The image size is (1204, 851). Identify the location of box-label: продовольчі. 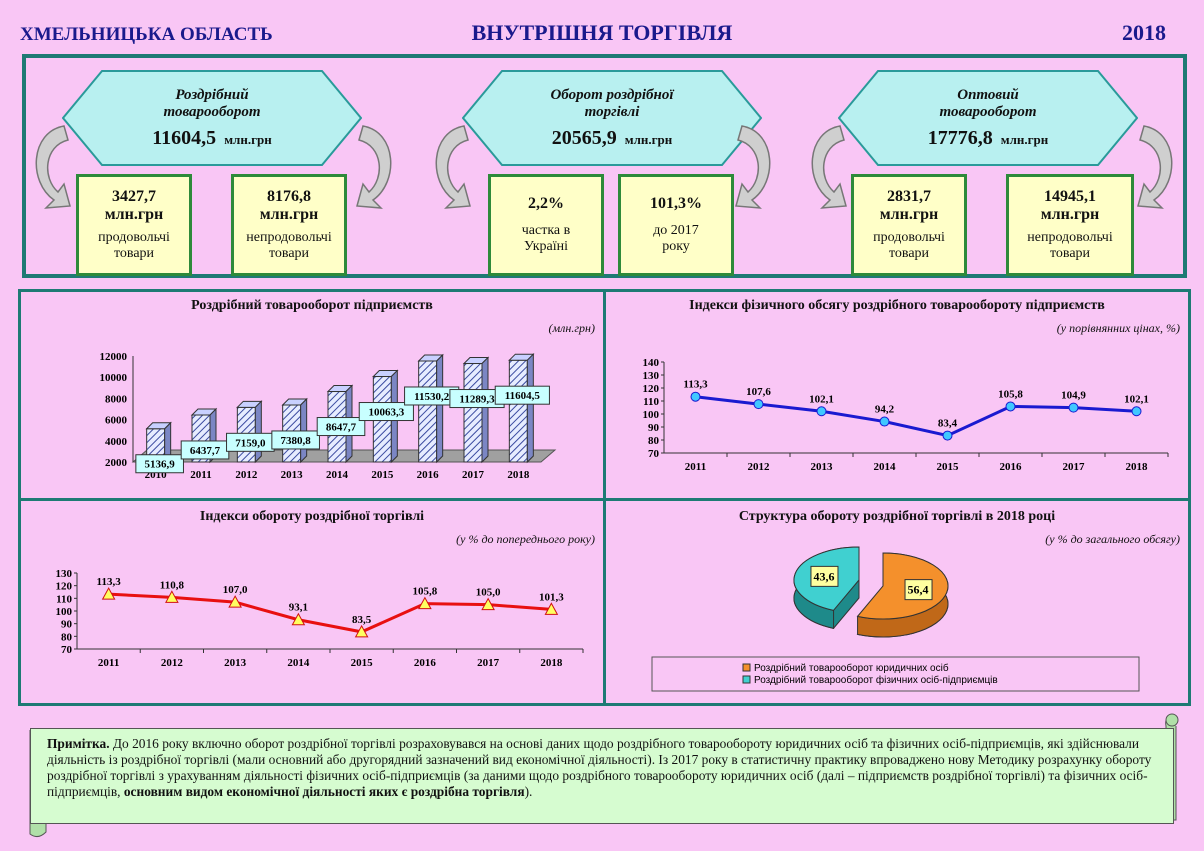
(134, 237).